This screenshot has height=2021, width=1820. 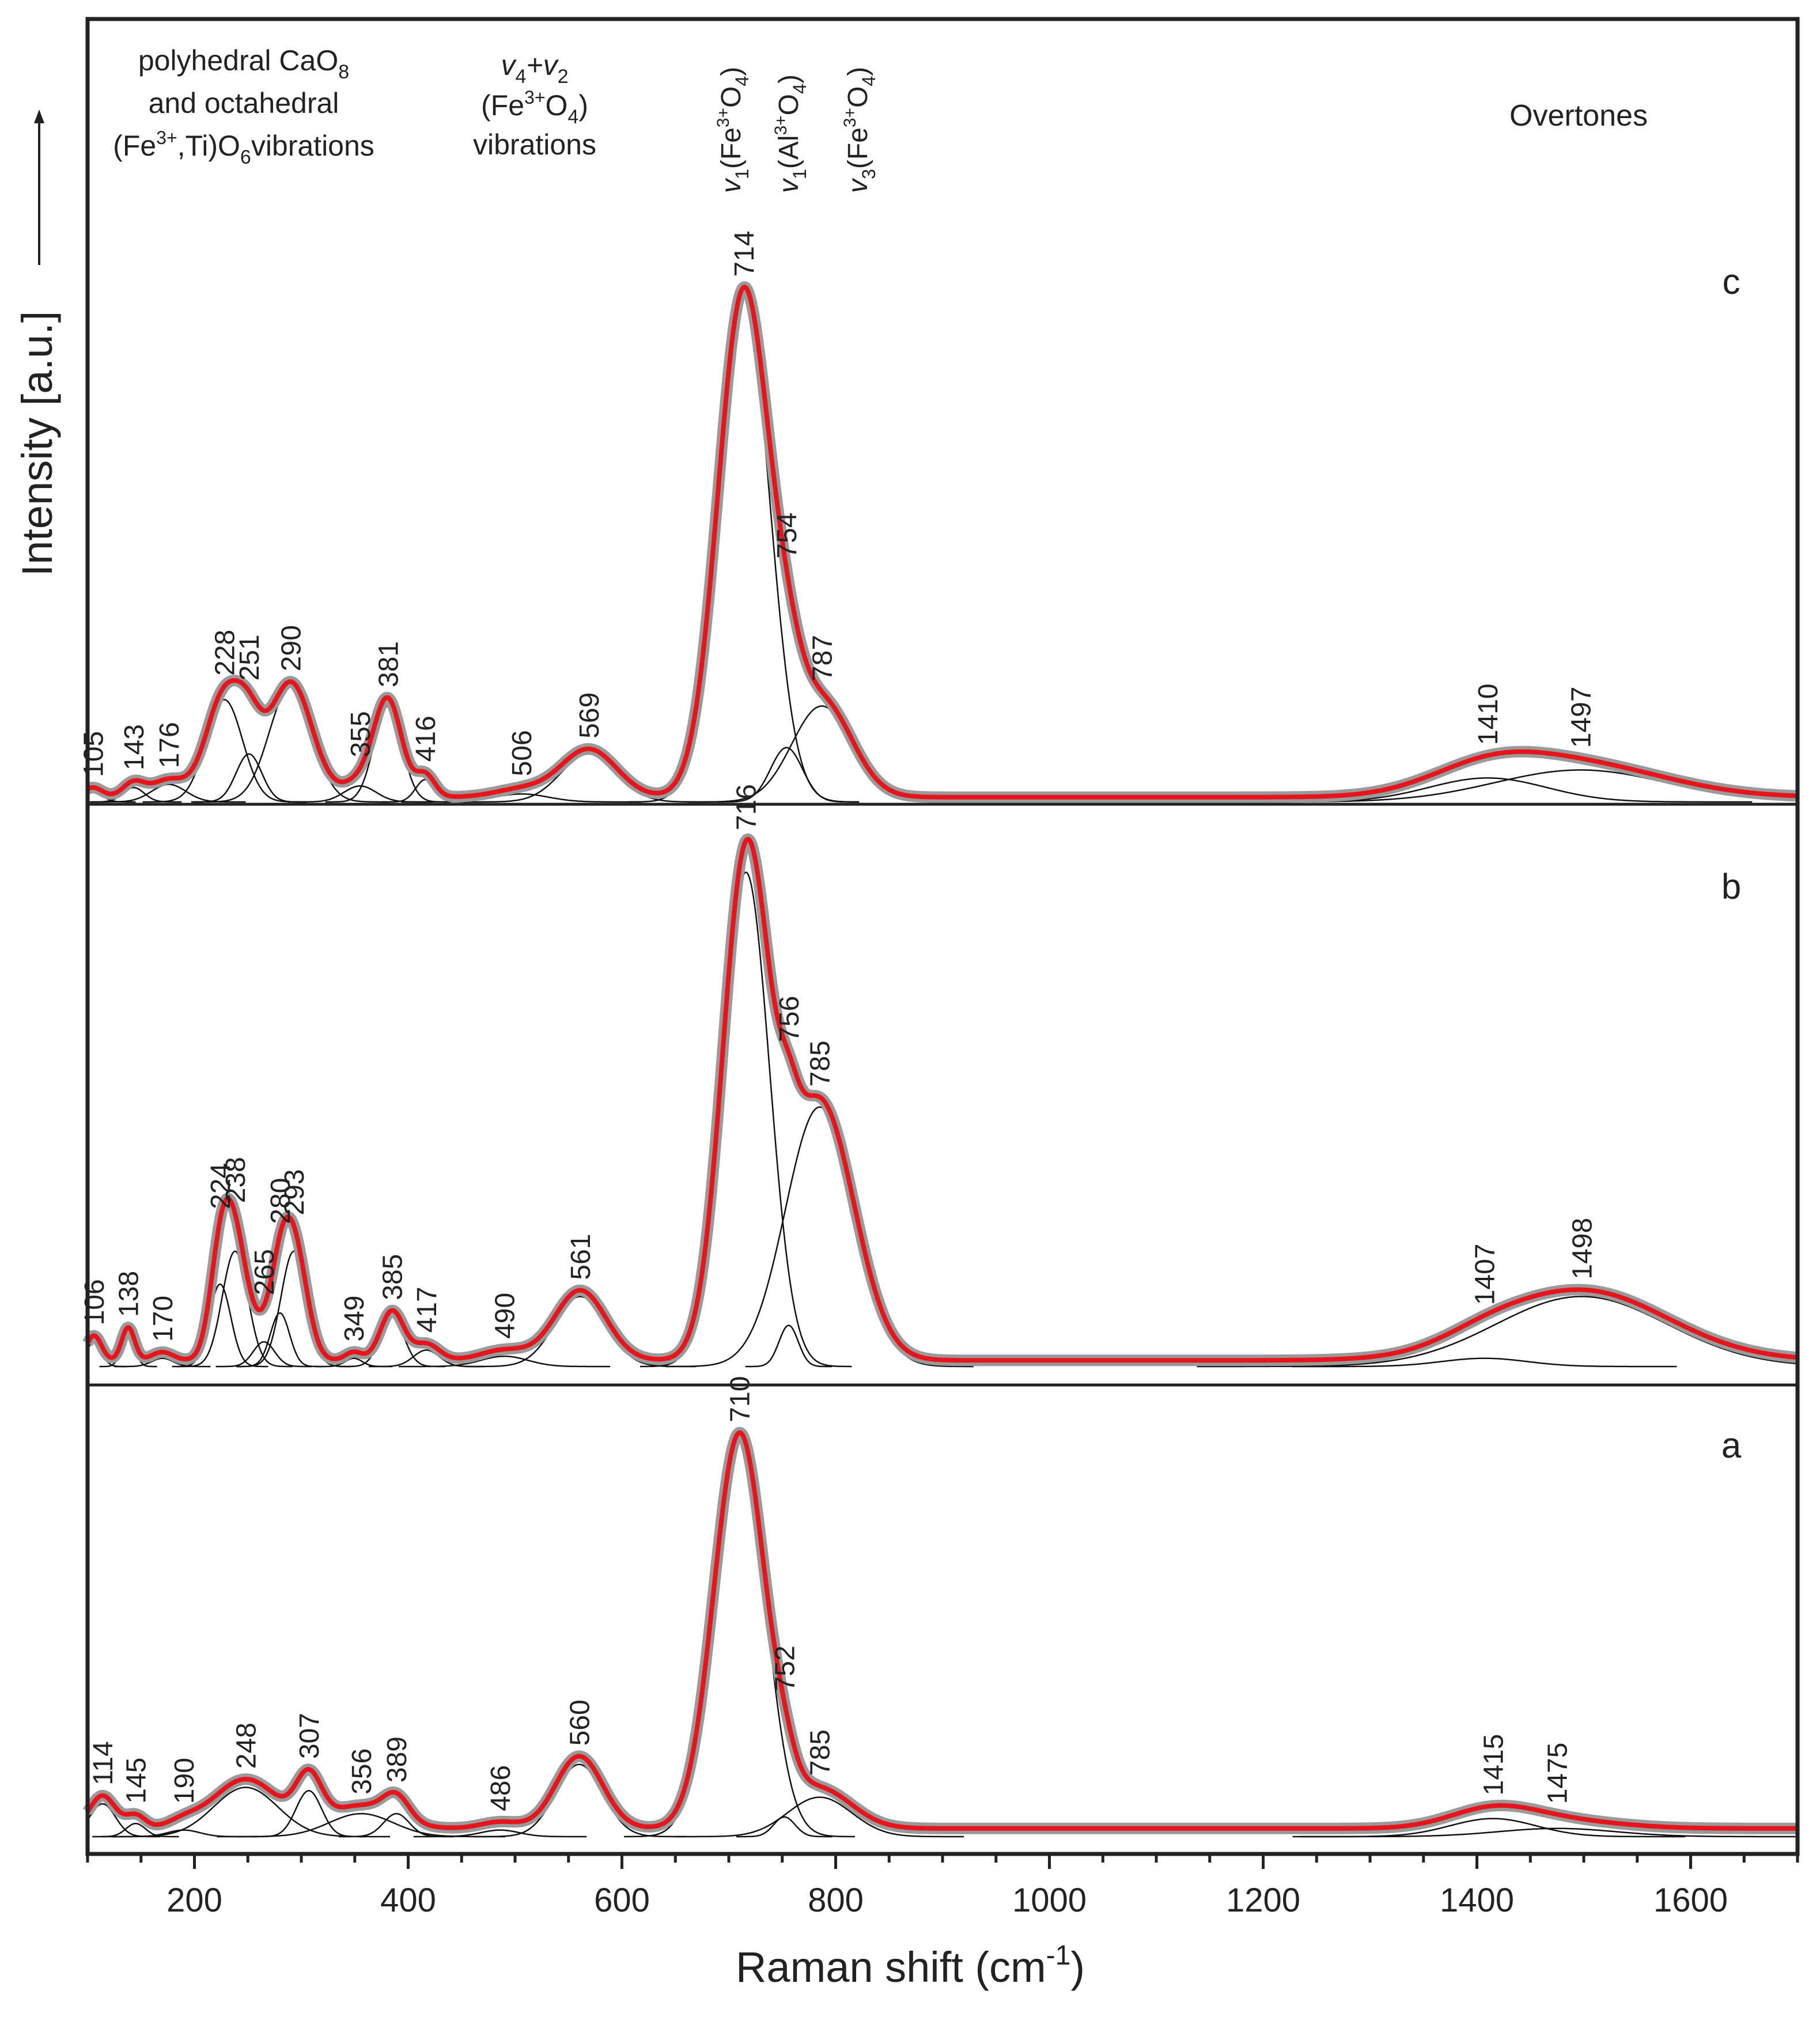 What do you see at coordinates (790, 133) in the screenshot?
I see `region-label-v1-al: v1(Al3+O4)` at bounding box center [790, 133].